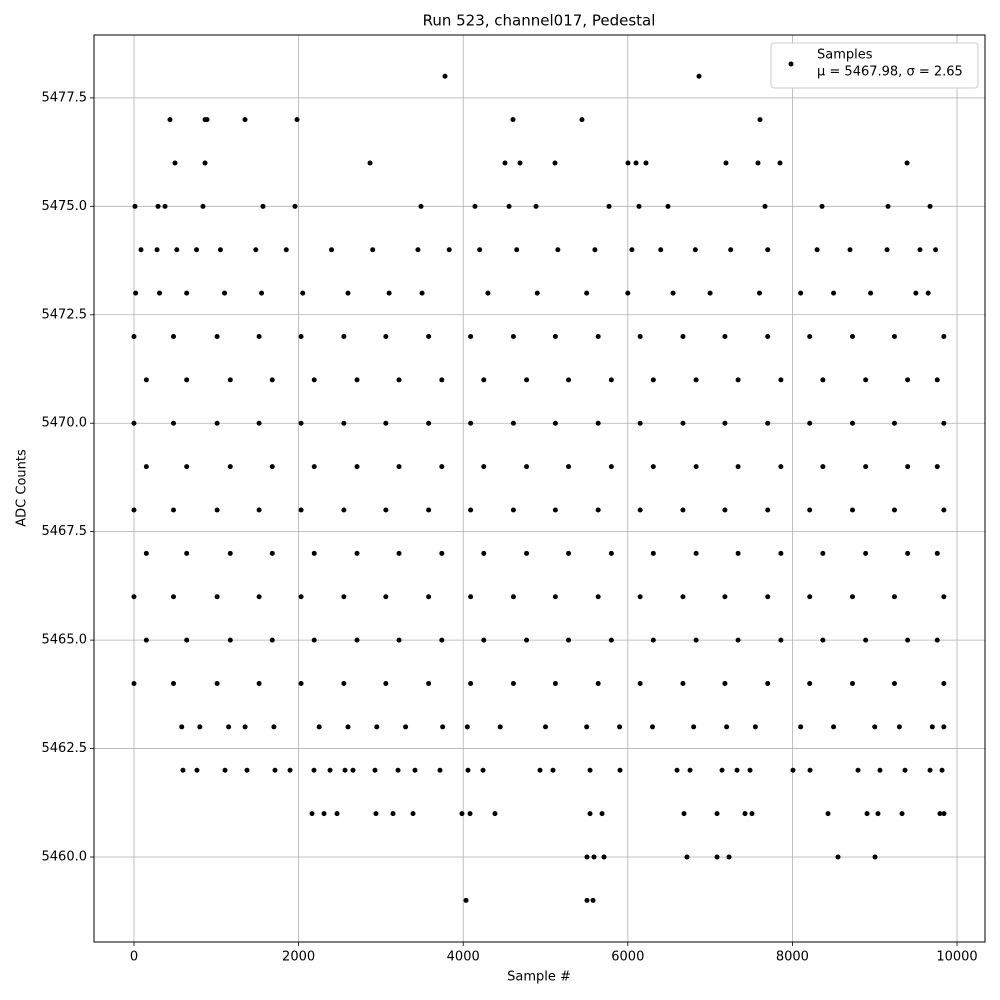 The width and height of the screenshot is (1000, 1000). I want to click on legend-marker, so click(791, 64).